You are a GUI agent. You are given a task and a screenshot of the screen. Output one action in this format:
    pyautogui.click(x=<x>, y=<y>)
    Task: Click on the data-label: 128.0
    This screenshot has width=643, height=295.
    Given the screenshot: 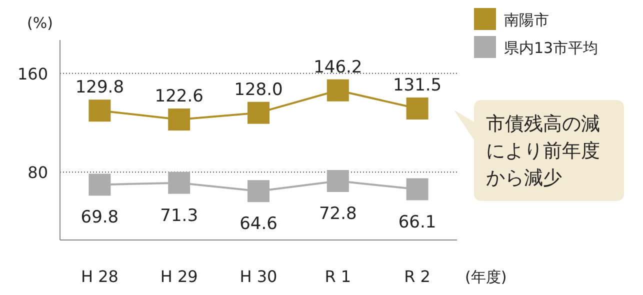 What is the action you would take?
    pyautogui.click(x=258, y=90)
    